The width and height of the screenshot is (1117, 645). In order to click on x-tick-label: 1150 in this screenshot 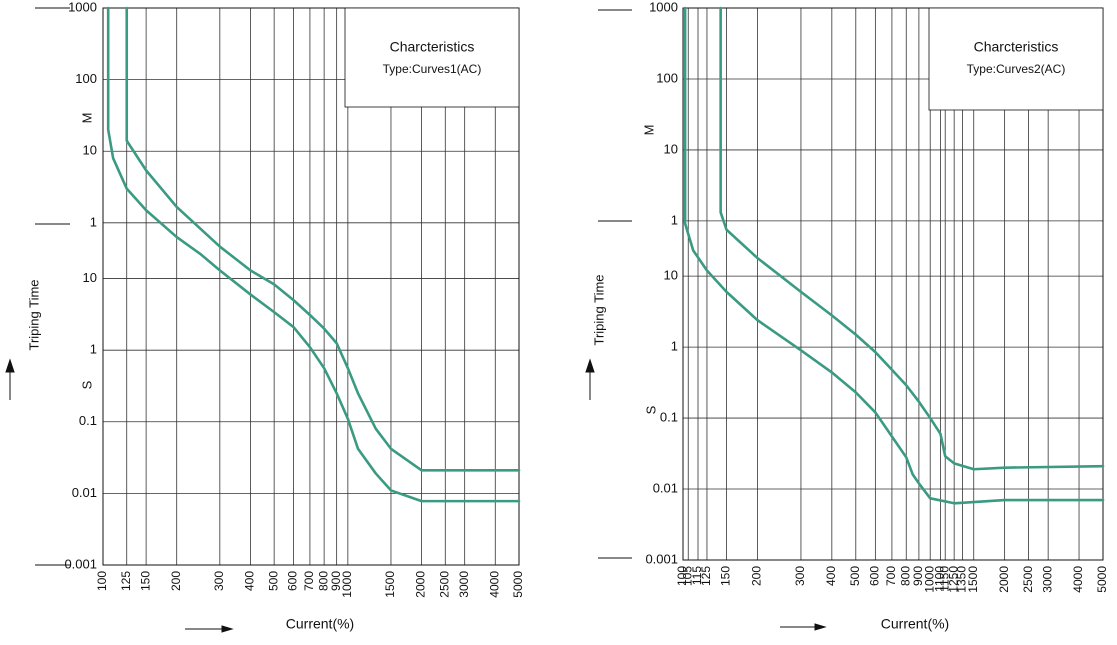, I will do `click(944, 579)`.